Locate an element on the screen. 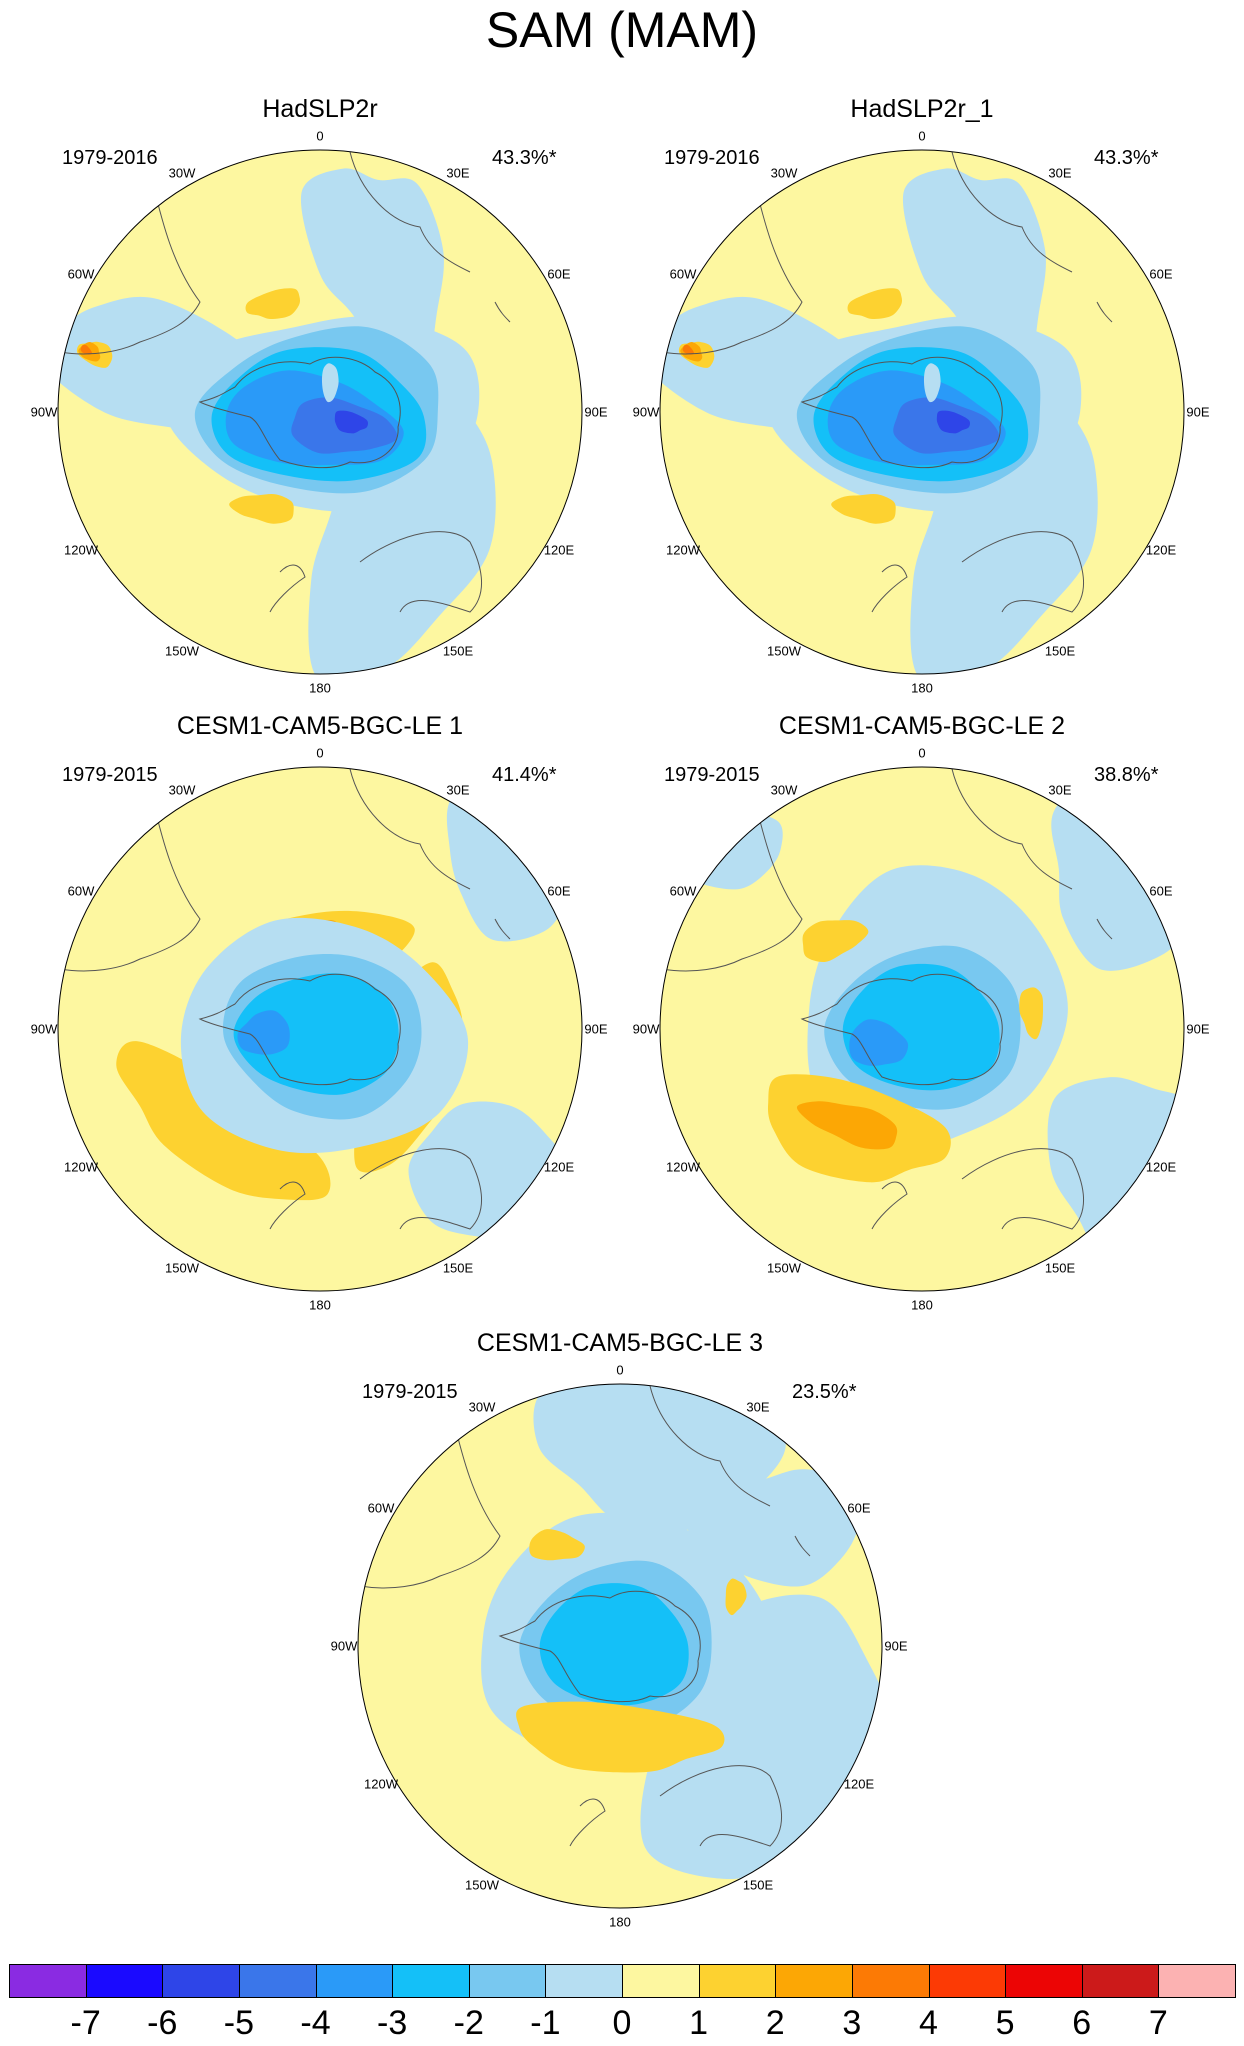 The height and width of the screenshot is (2046, 1244). colorbar-tick-label: -5 is located at coordinates (238, 2023).